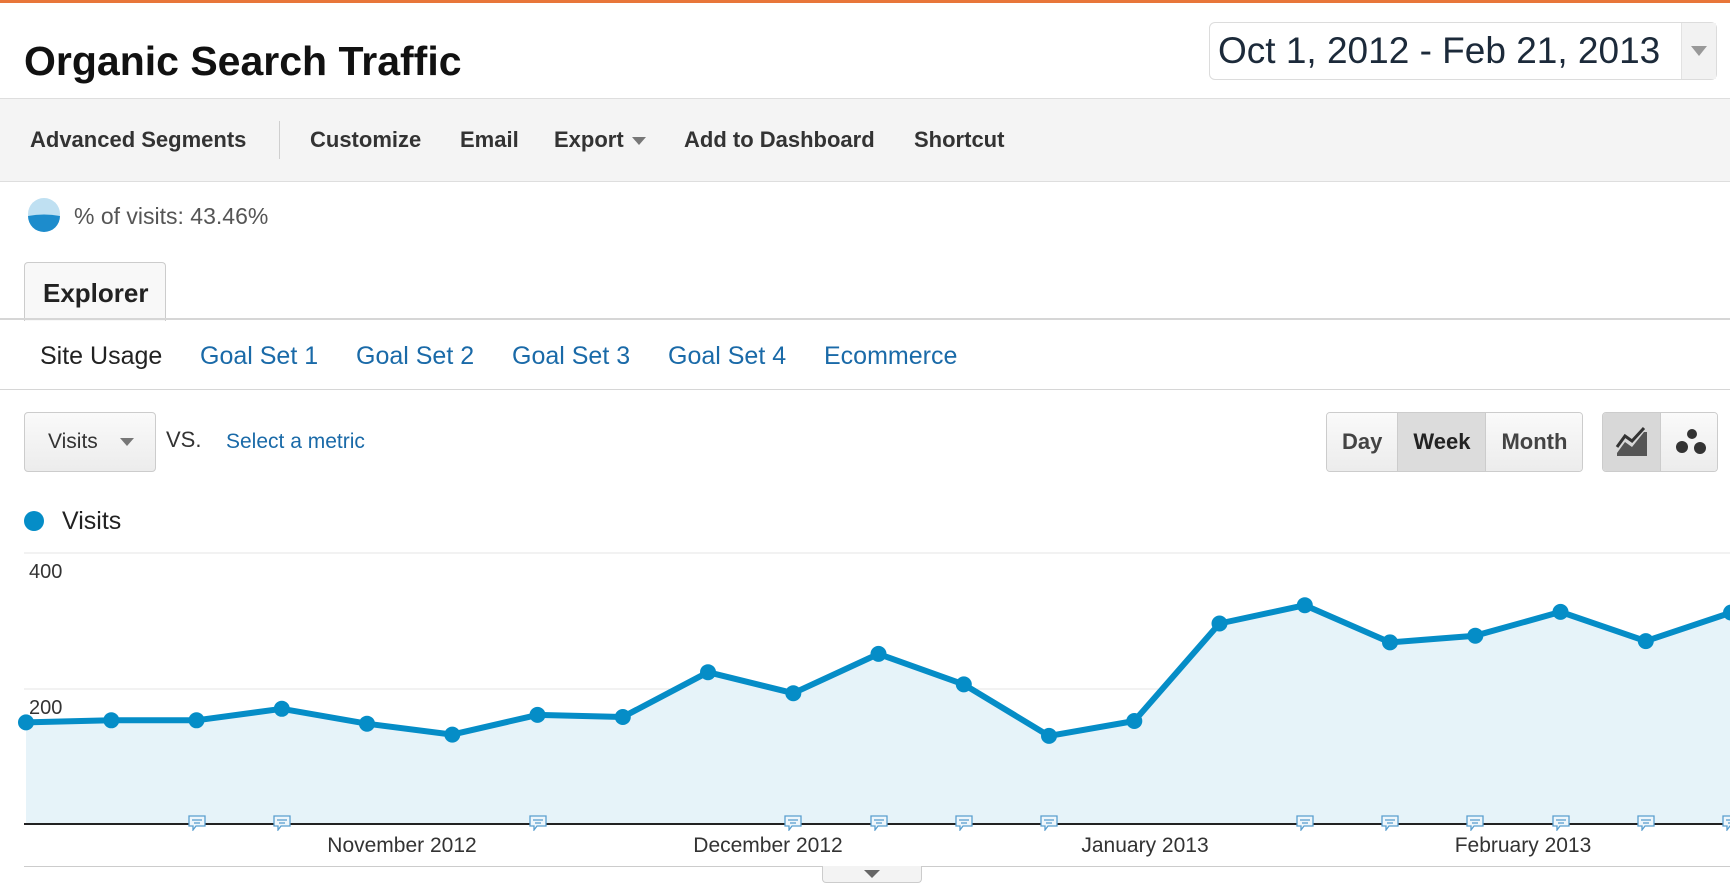 The image size is (1730, 894). I want to click on x-tick-november-2012: November 2012, so click(401, 845).